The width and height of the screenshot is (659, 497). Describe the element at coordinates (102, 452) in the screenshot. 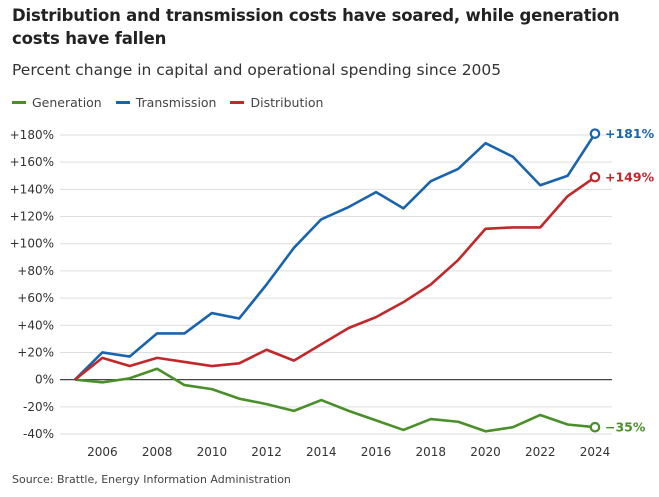

I see `x-tick-label: 2006` at that location.